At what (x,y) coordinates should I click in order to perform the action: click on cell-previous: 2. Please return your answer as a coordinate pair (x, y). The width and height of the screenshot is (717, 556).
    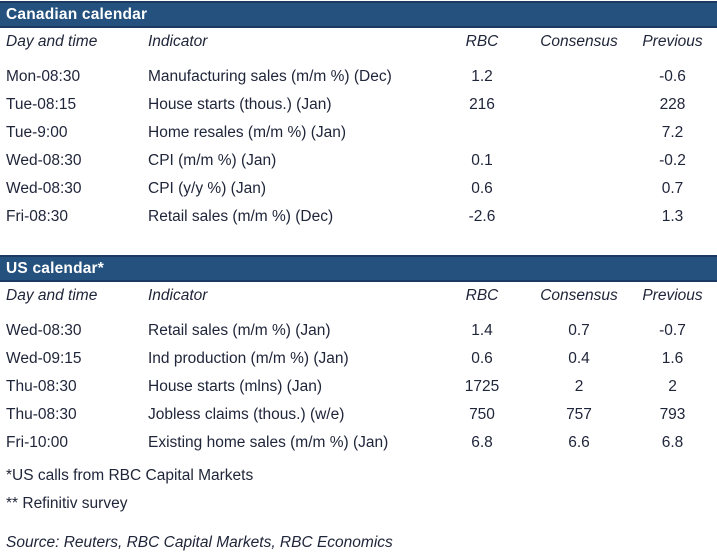
    Looking at the image, I should click on (672, 386).